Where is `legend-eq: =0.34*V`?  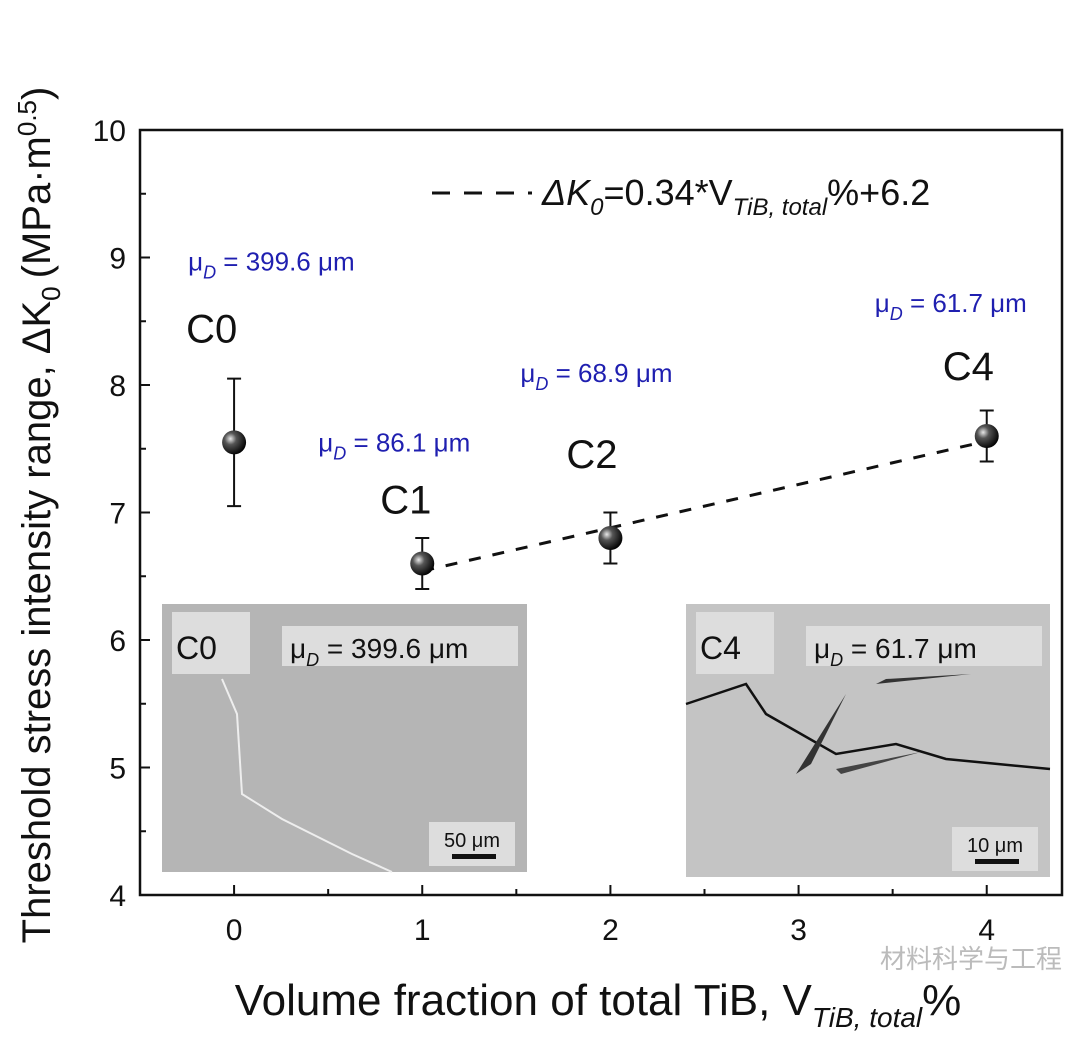
legend-eq: =0.34*V is located at coordinates (668, 192).